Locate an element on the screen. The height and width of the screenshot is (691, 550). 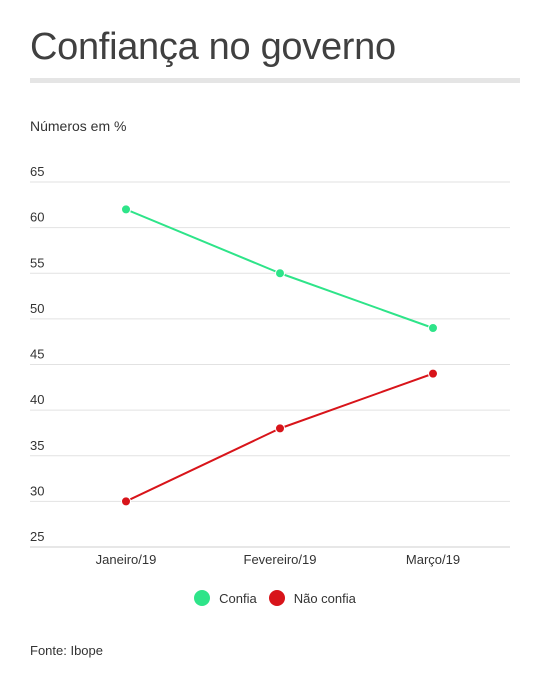
legend-label-nao-confia: Não confia is located at coordinates (324, 598).